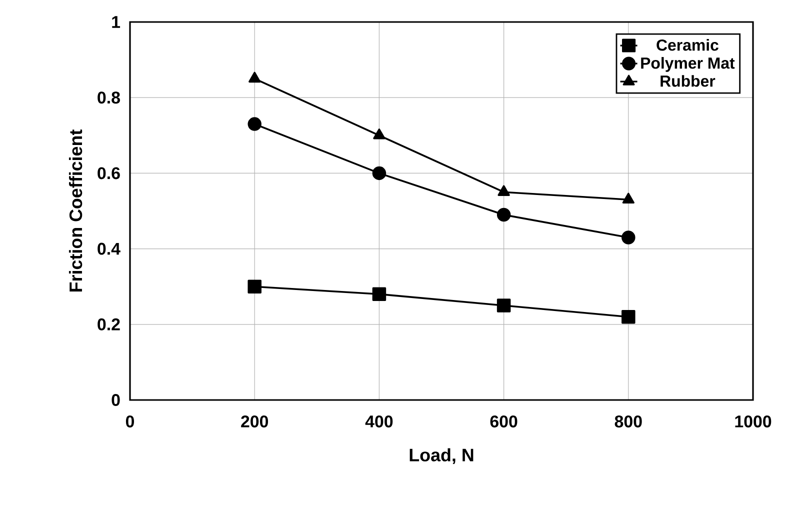 Image resolution: width=793 pixels, height=532 pixels. I want to click on legend-label: Rubber, so click(688, 81).